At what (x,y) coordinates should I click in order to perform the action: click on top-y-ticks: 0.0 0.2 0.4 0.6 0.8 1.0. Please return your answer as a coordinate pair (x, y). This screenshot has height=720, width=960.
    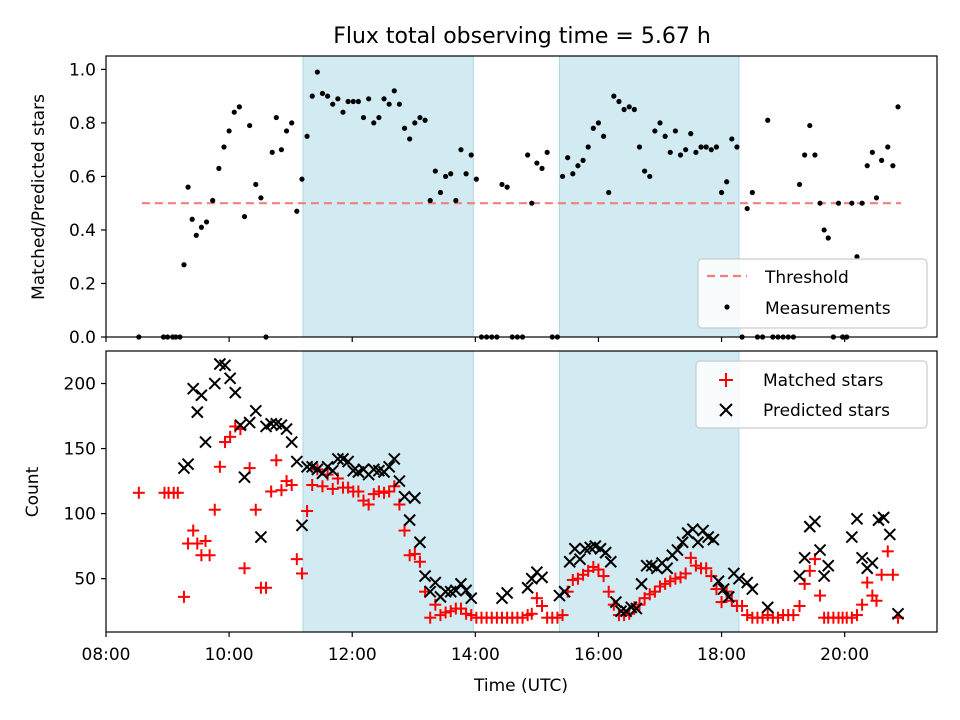
    Looking at the image, I should click on (87, 204).